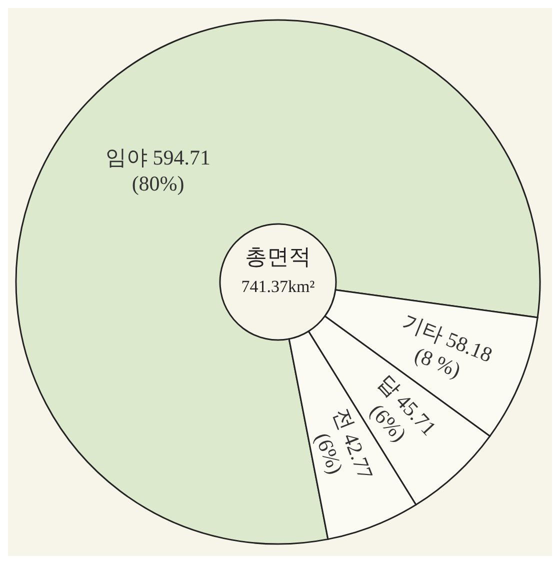 The image size is (560, 564). Describe the element at coordinates (278, 257) in the screenshot. I see `text: 총면적` at that location.